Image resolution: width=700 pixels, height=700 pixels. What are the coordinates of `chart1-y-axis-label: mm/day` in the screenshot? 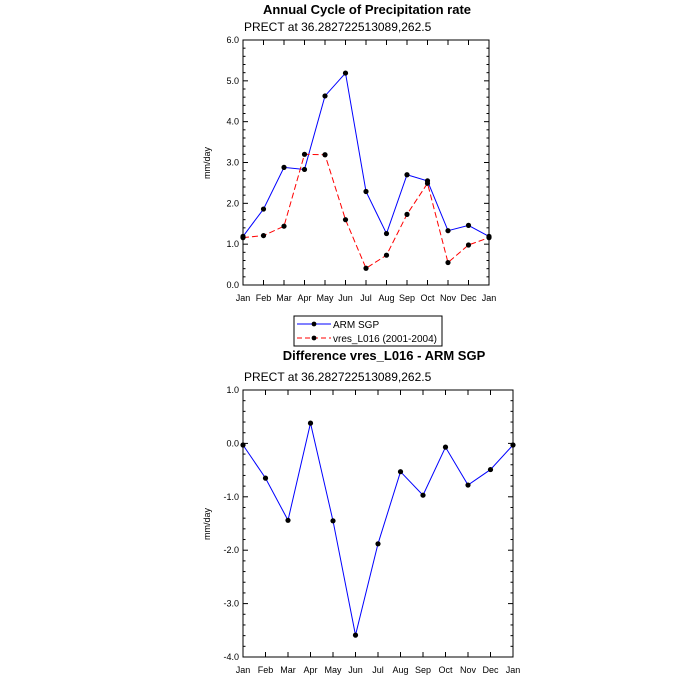 It's located at (207, 163).